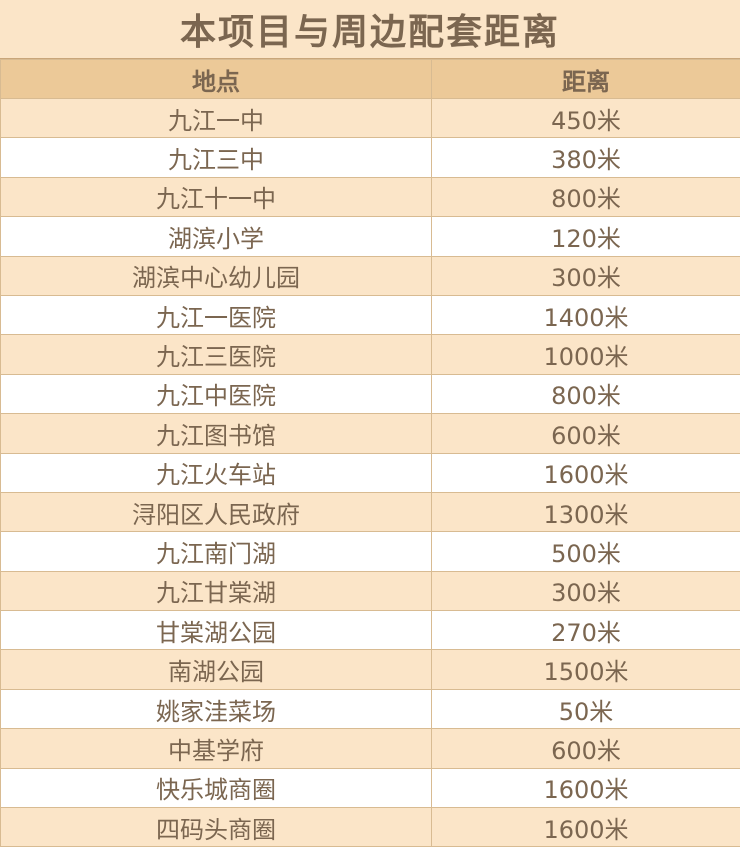  I want to click on table-row: 九江一中 450米, so click(370, 118).